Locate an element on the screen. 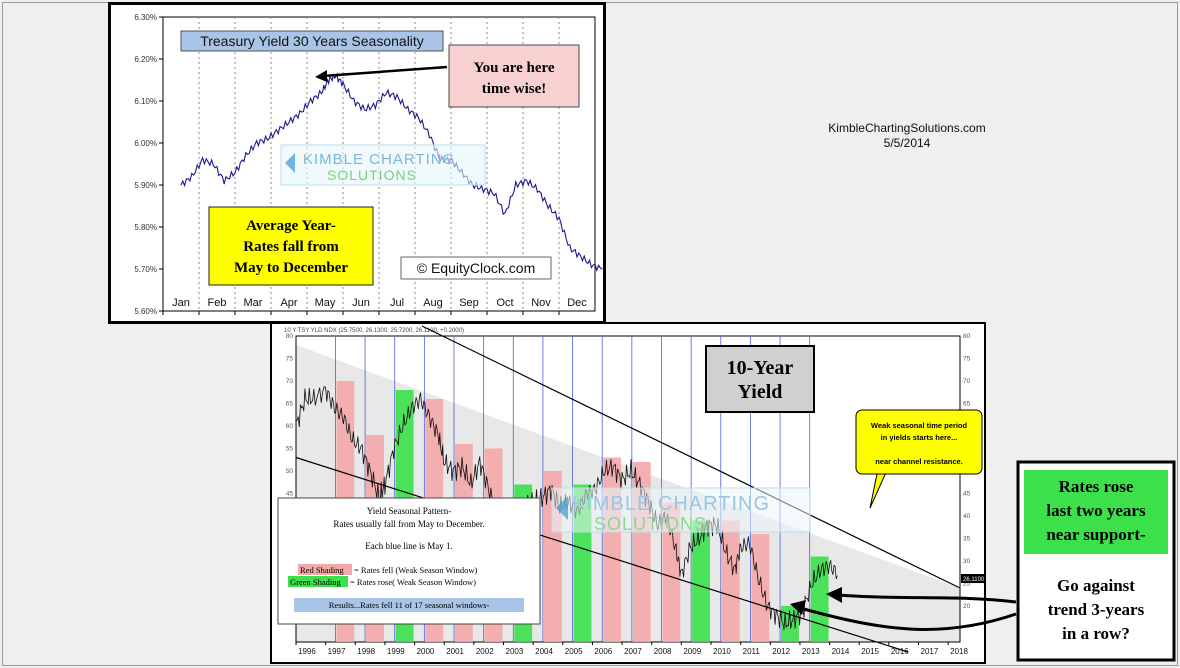 The image size is (1180, 668). x-tick-label: 2015 is located at coordinates (870, 651).